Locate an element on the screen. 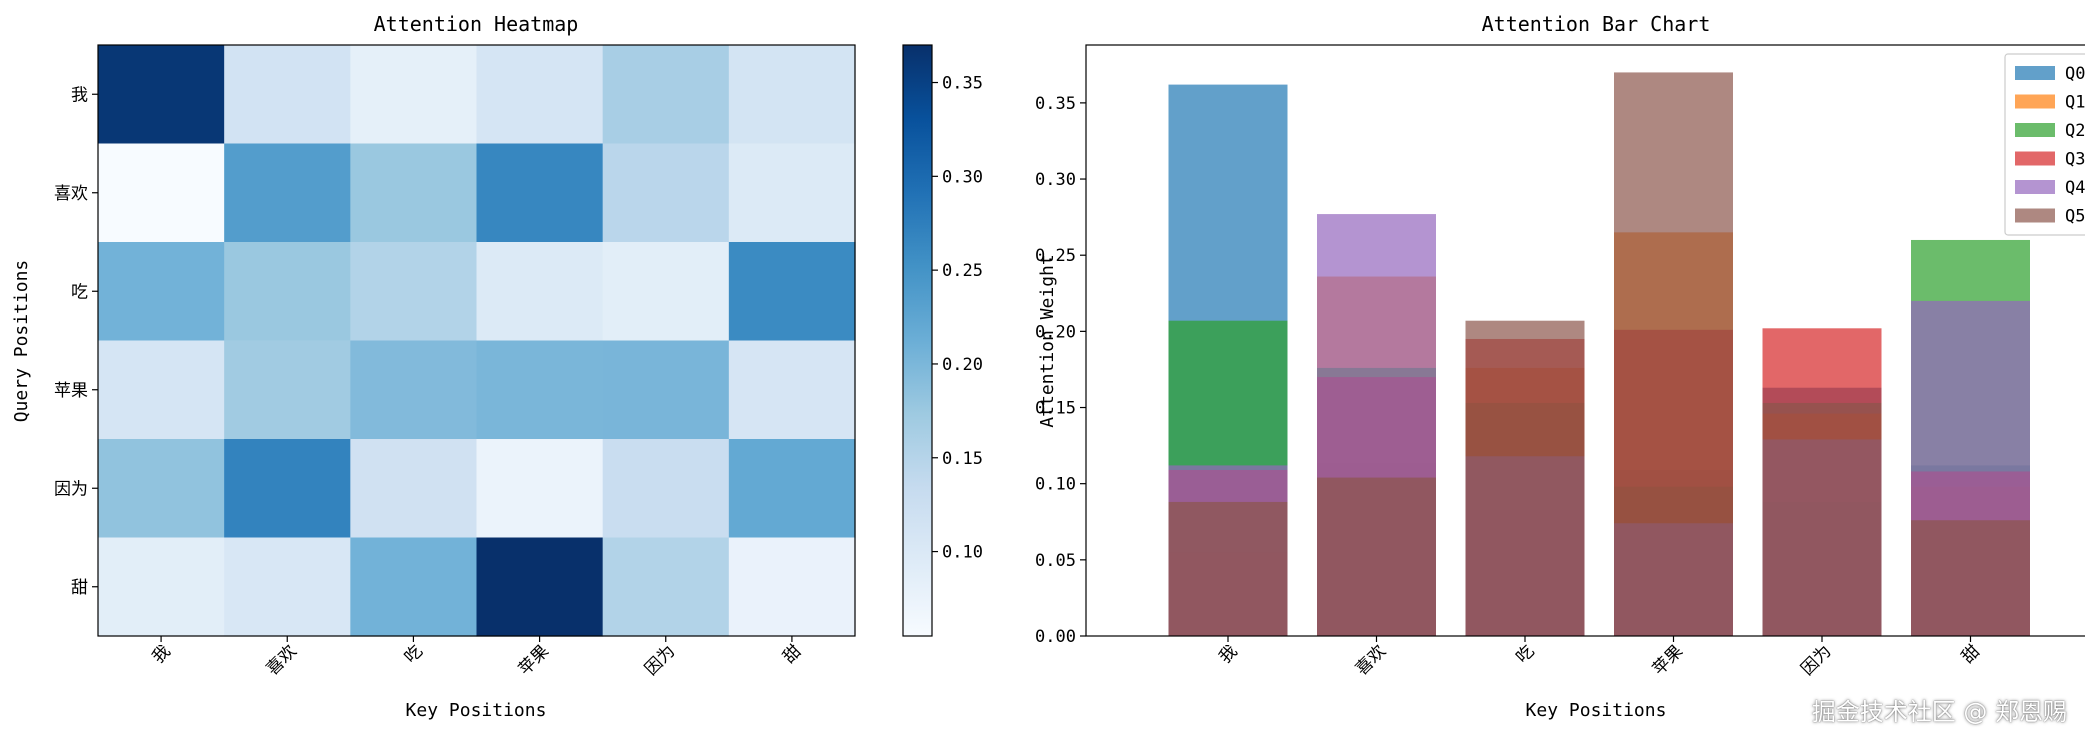 This screenshot has width=2085, height=735. legend-label-q1: Q1 is located at coordinates (2075, 103).